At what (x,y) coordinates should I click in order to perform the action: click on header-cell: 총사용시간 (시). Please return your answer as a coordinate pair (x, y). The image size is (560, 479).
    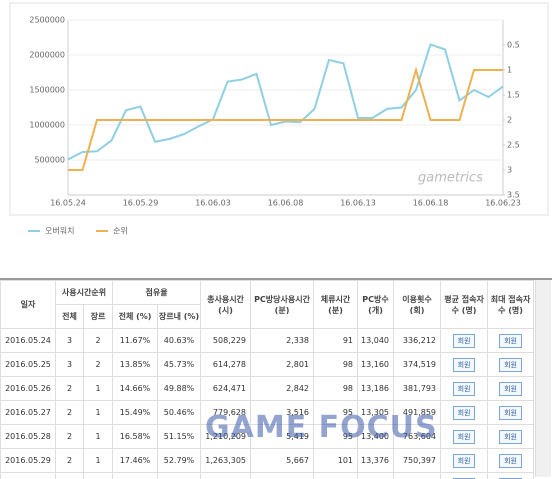
    Looking at the image, I should click on (226, 305).